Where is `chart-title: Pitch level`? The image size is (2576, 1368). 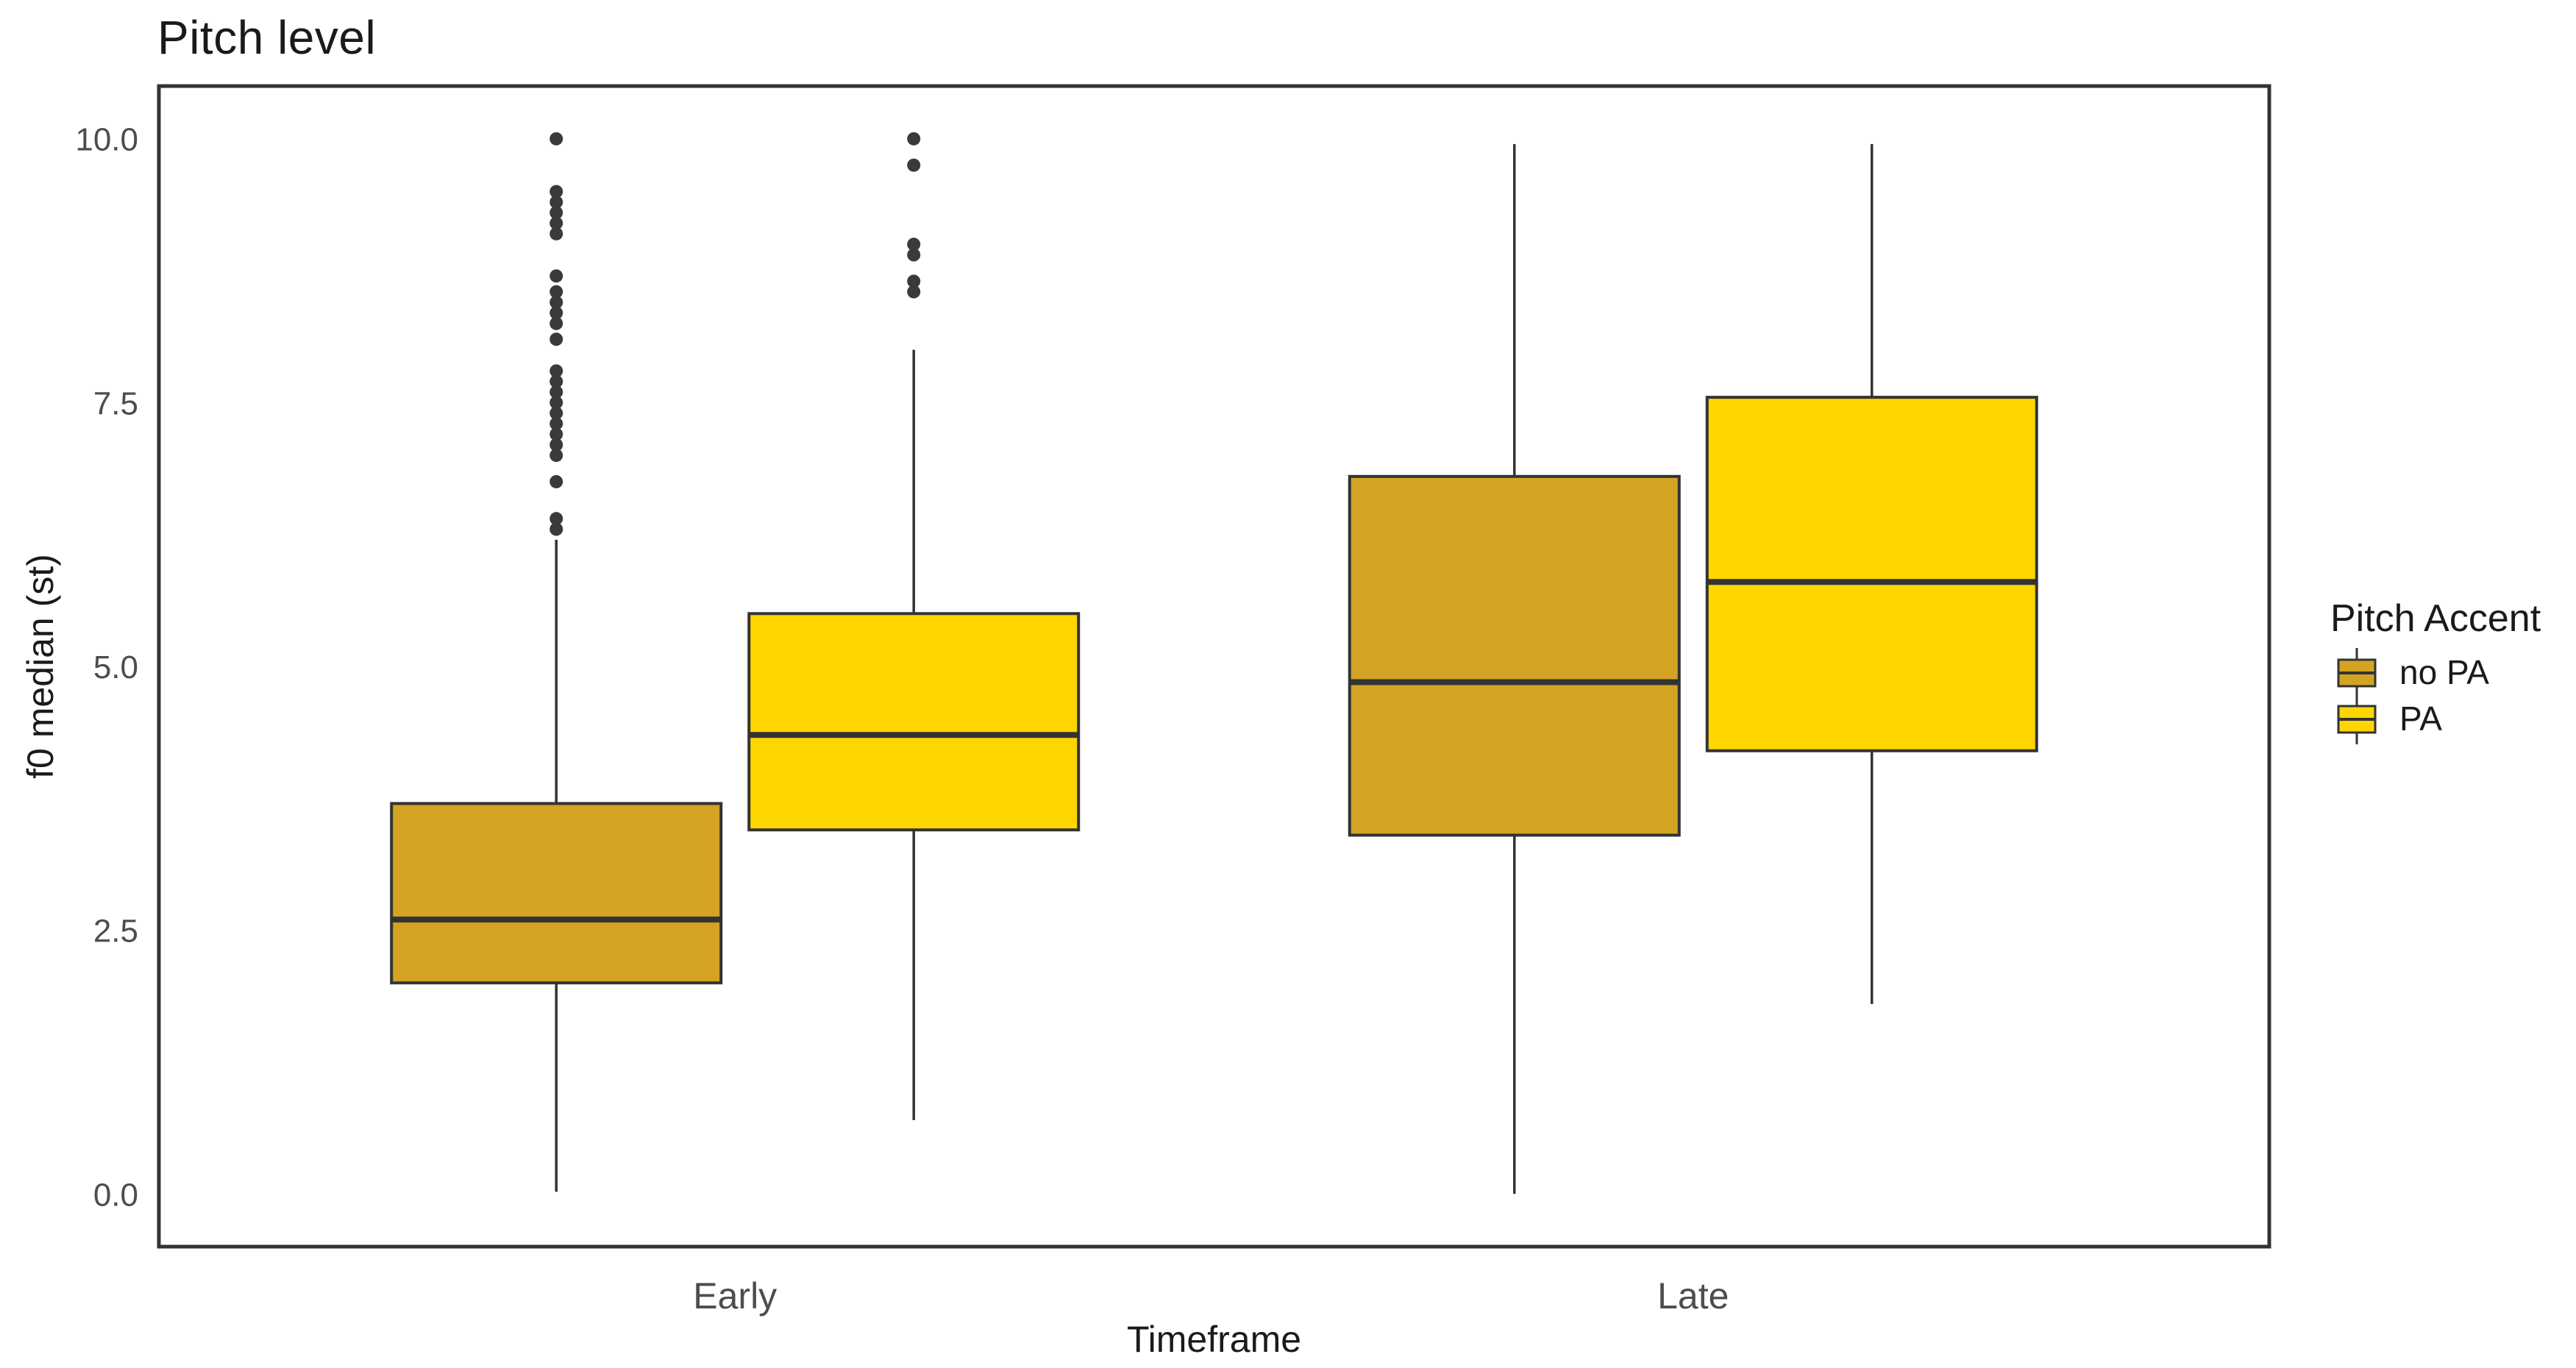 chart-title: Pitch level is located at coordinates (267, 37).